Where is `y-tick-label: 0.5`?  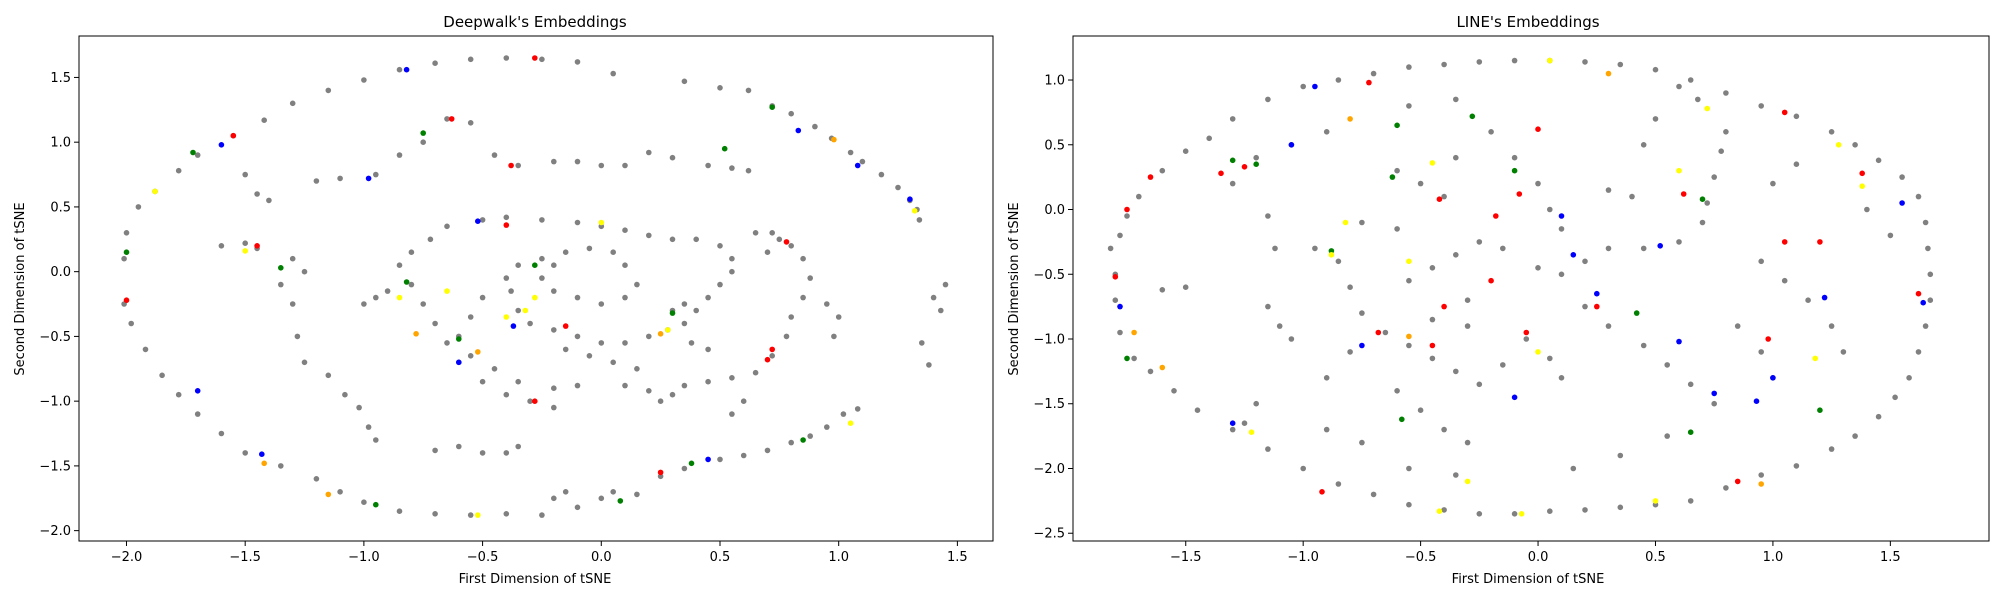
y-tick-label: 0.5 is located at coordinates (60, 207).